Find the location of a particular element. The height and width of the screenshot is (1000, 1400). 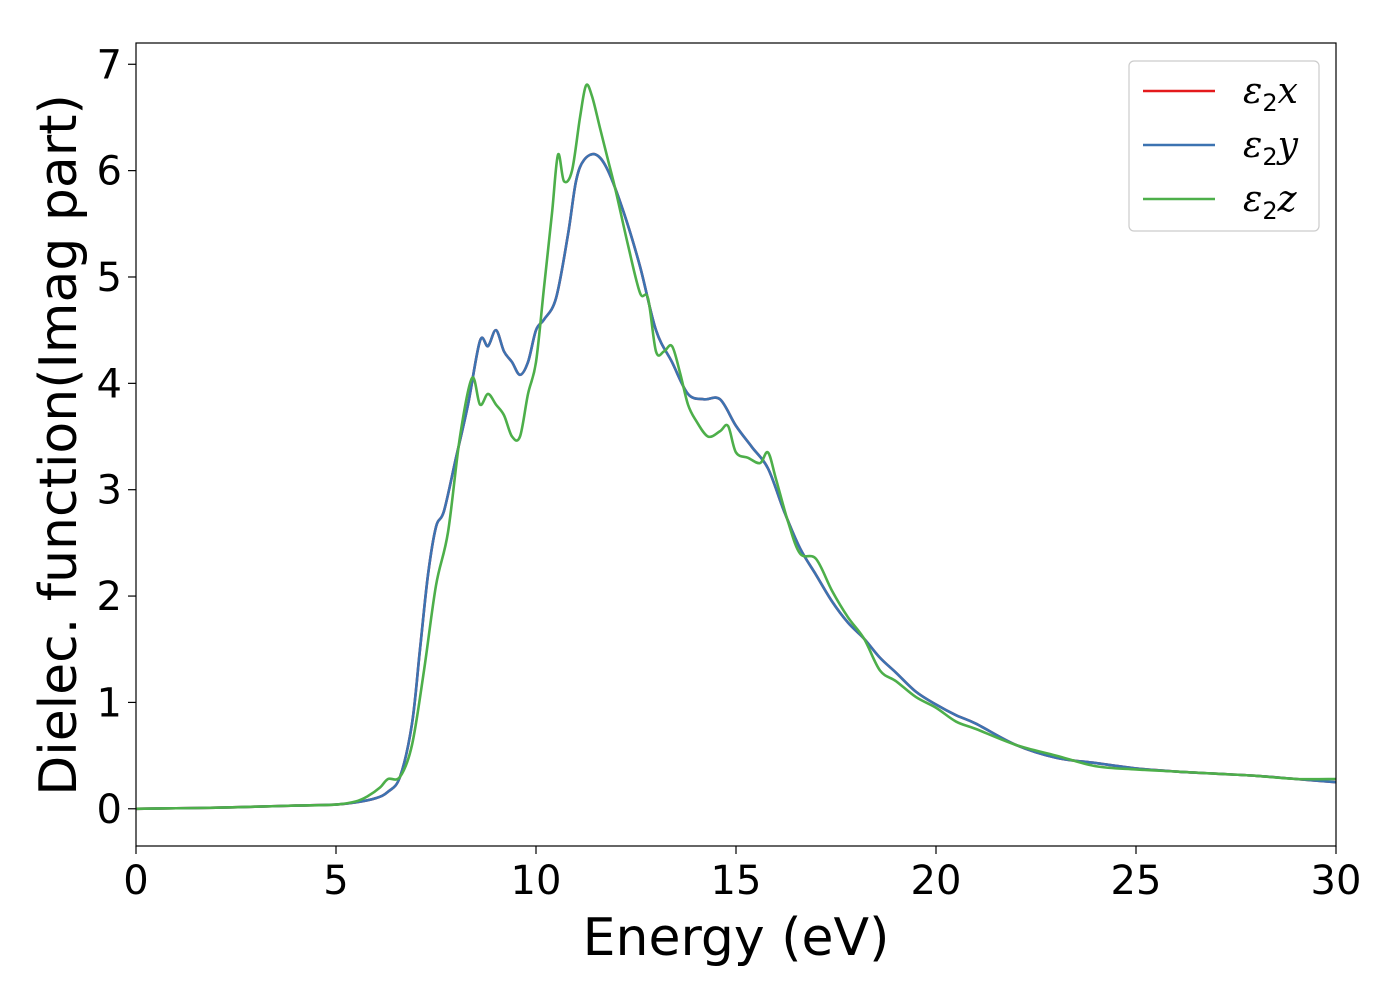

x-axis: 0 5 10 15 20 25 30 is located at coordinates (742, 875).